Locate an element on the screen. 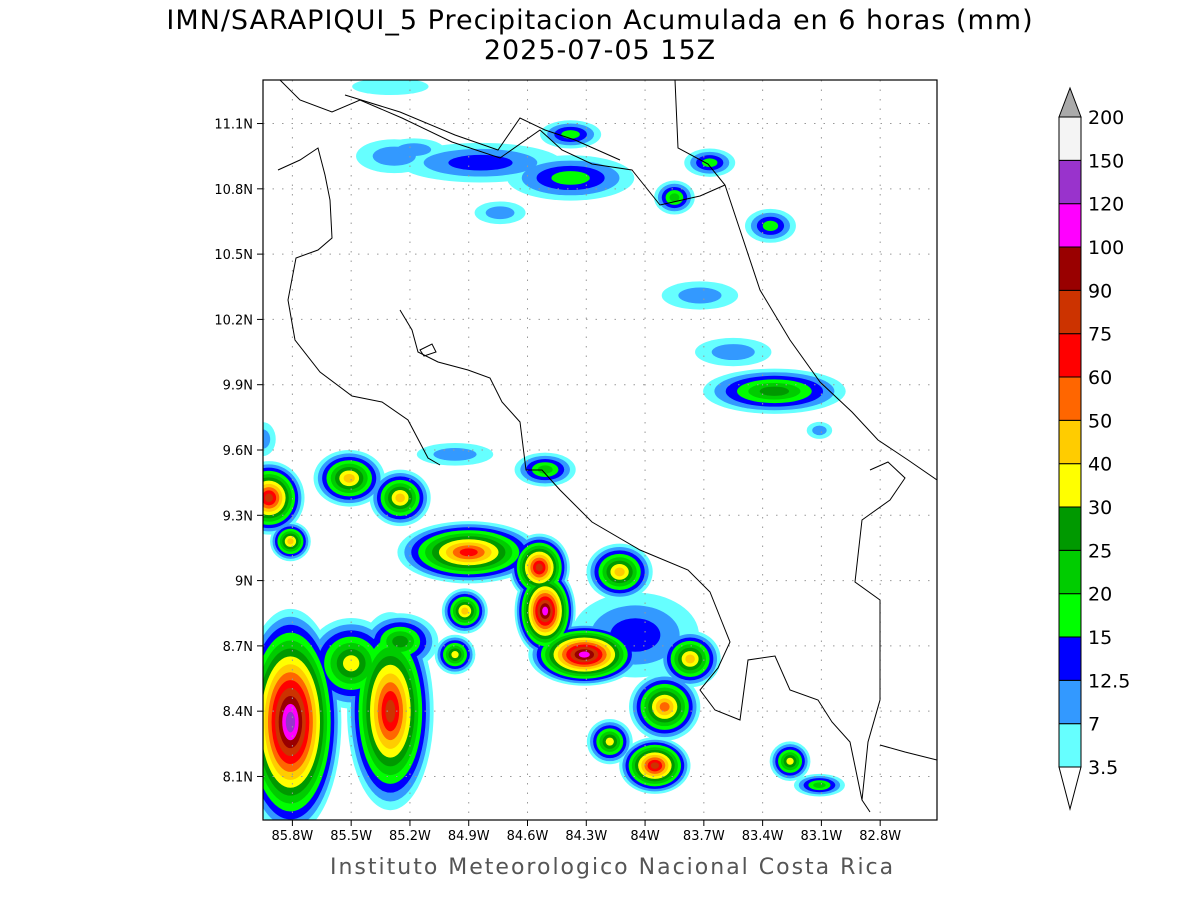 The image size is (1200, 900). colorbar-over-arrow is located at coordinates (1070, 102).